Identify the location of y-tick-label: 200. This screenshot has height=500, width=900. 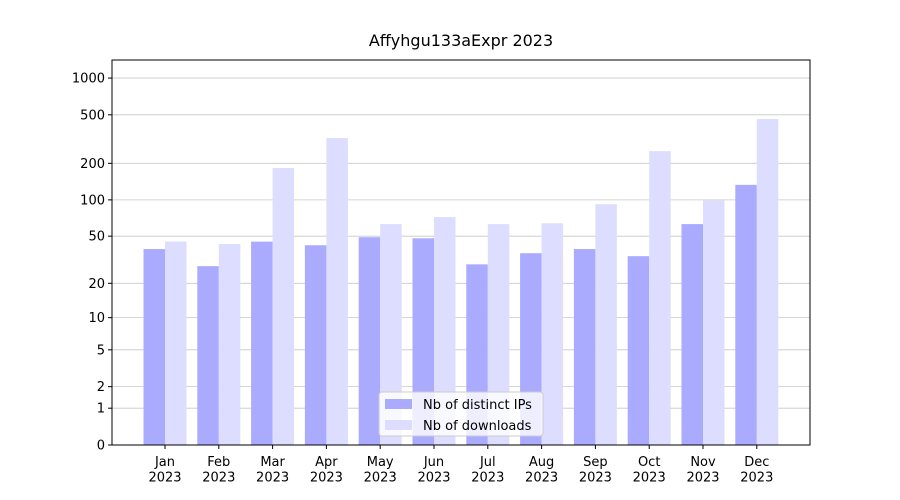
(92, 164).